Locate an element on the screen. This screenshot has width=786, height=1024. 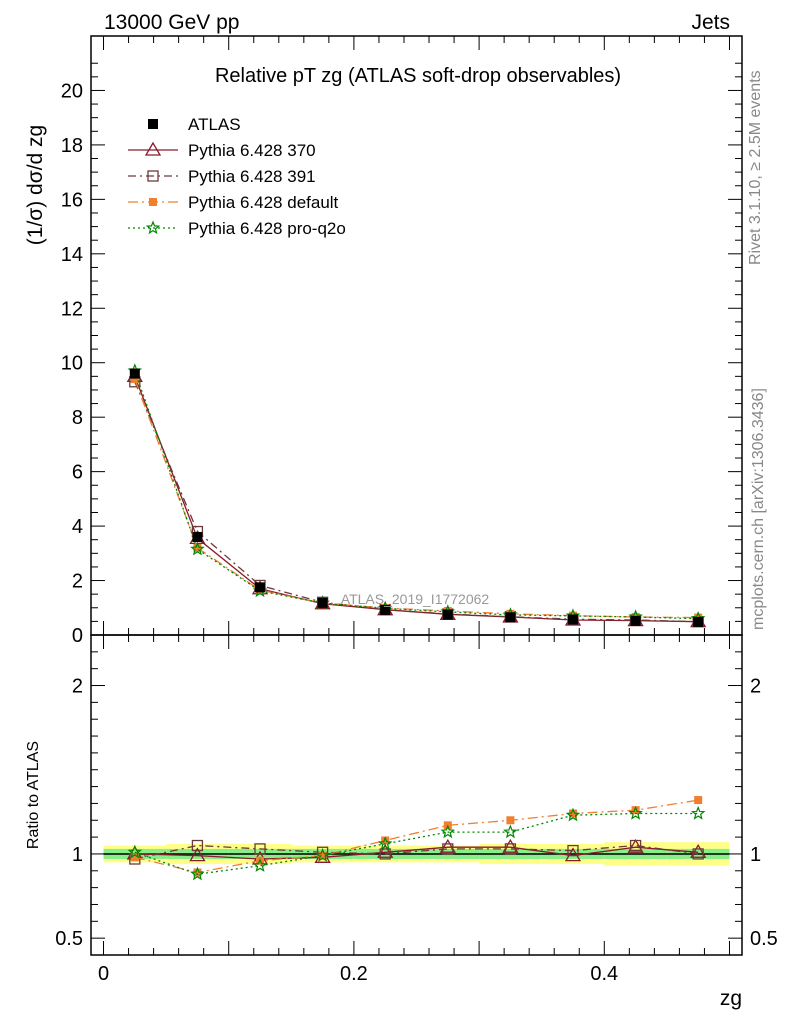
y-tick-label: 0 is located at coordinates (77, 636).